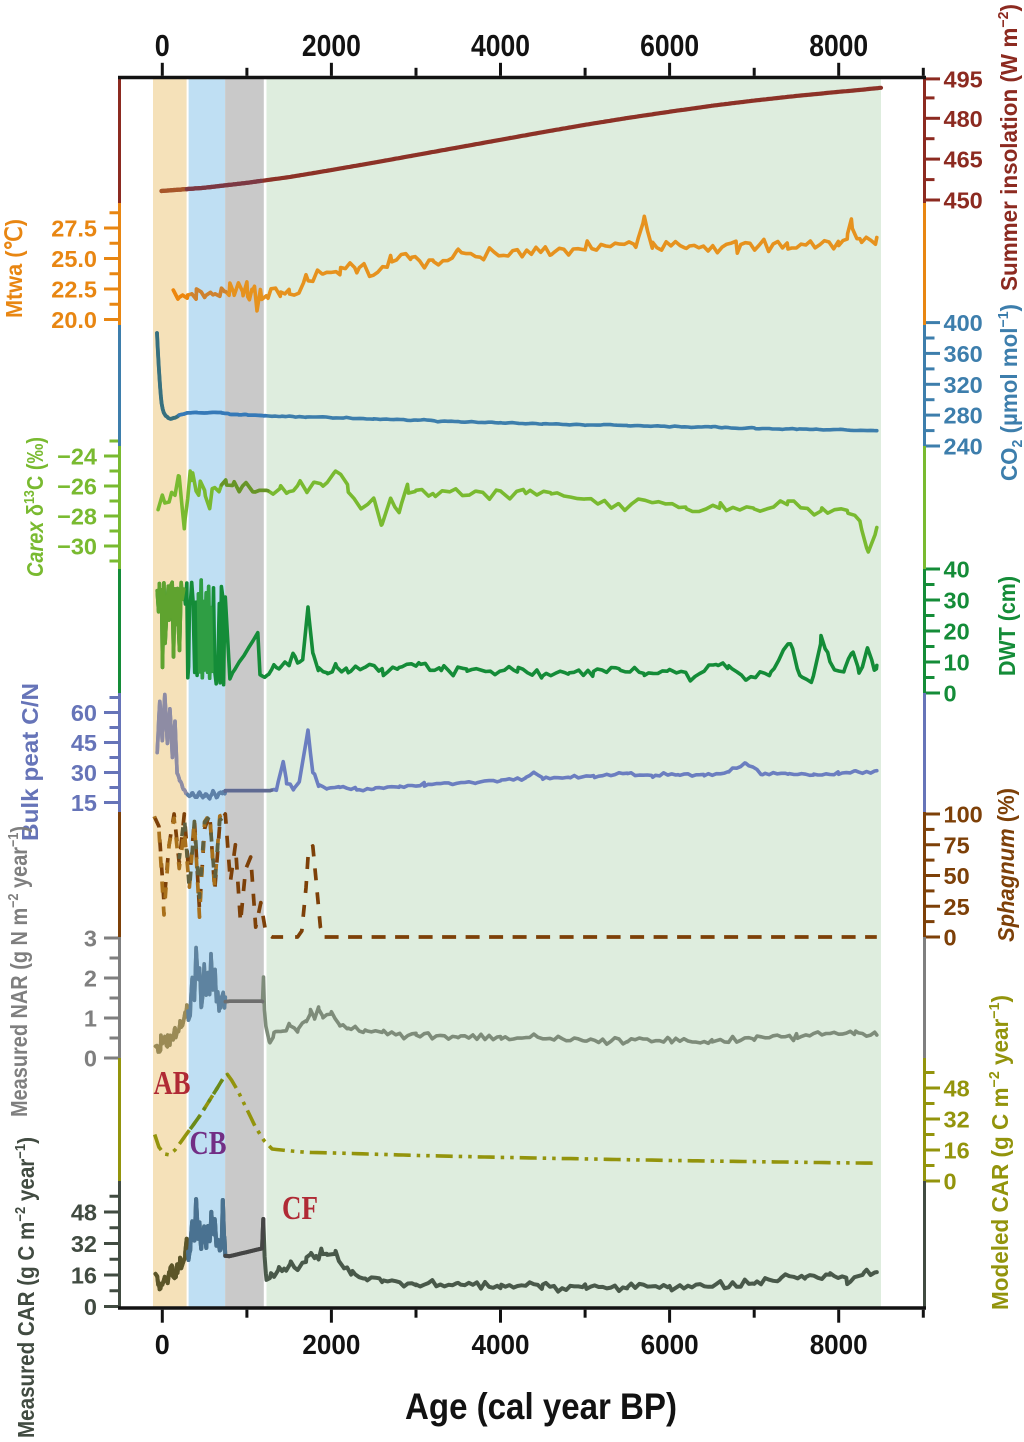 The image size is (1024, 1442). I want to click on svg-text: Measured NAR (g N m−2 year−1), so click(19, 971).